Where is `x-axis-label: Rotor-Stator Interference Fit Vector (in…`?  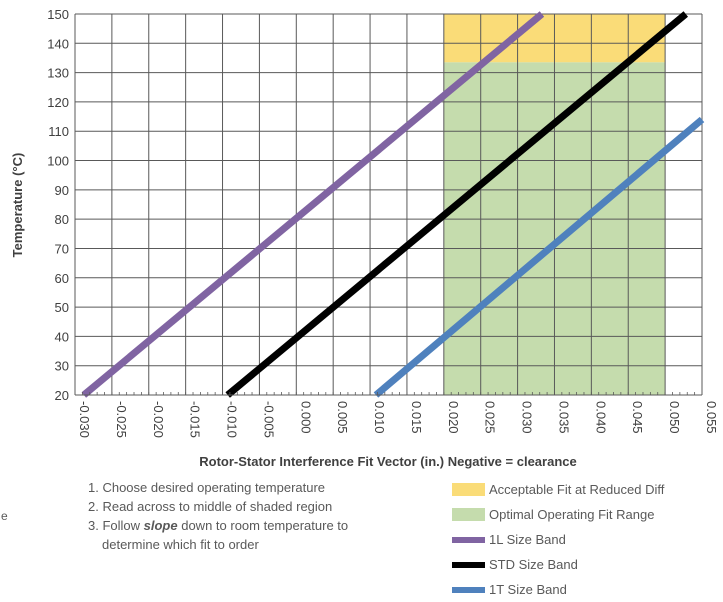
x-axis-label: Rotor-Stator Interference Fit Vector (in… is located at coordinates (387, 461).